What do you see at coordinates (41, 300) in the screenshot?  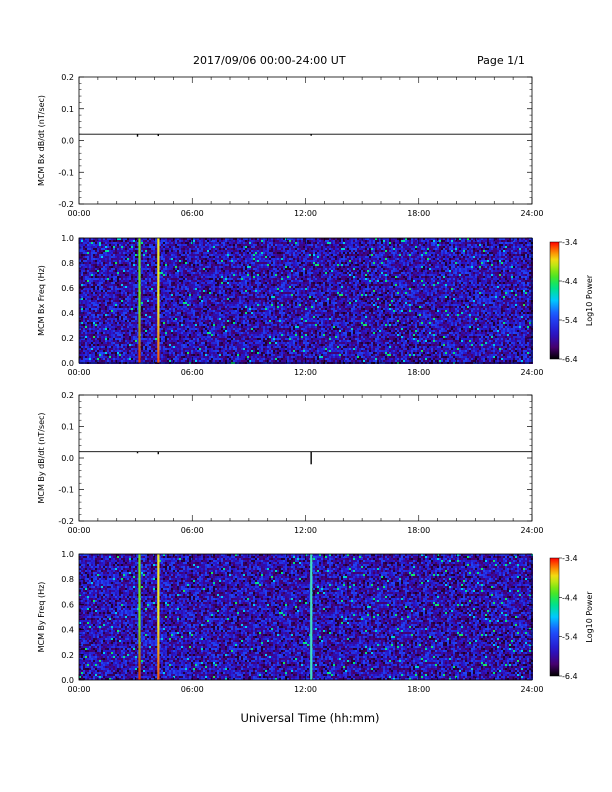 I see `y-axis-title: MCM Bx Freq (Hz)` at bounding box center [41, 300].